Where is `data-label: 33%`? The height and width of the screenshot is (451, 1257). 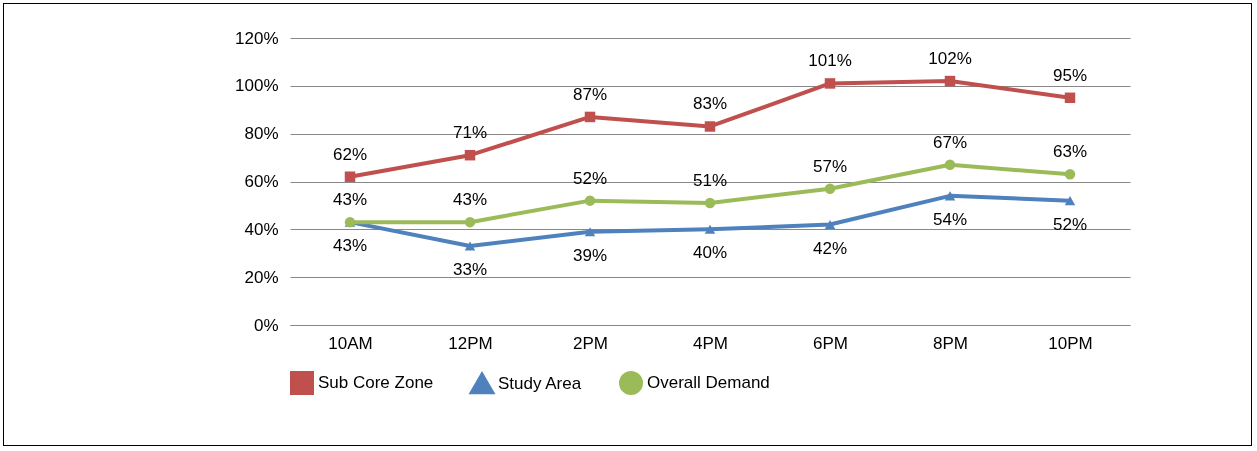 data-label: 33% is located at coordinates (470, 270).